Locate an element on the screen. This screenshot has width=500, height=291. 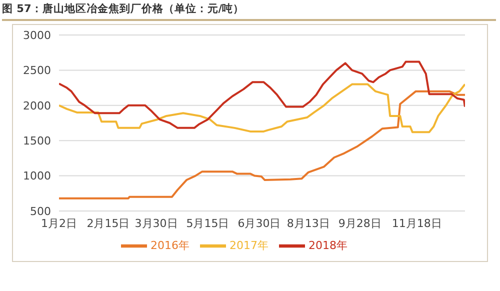
x-tick-label: 1月2日 is located at coordinates (59, 223).